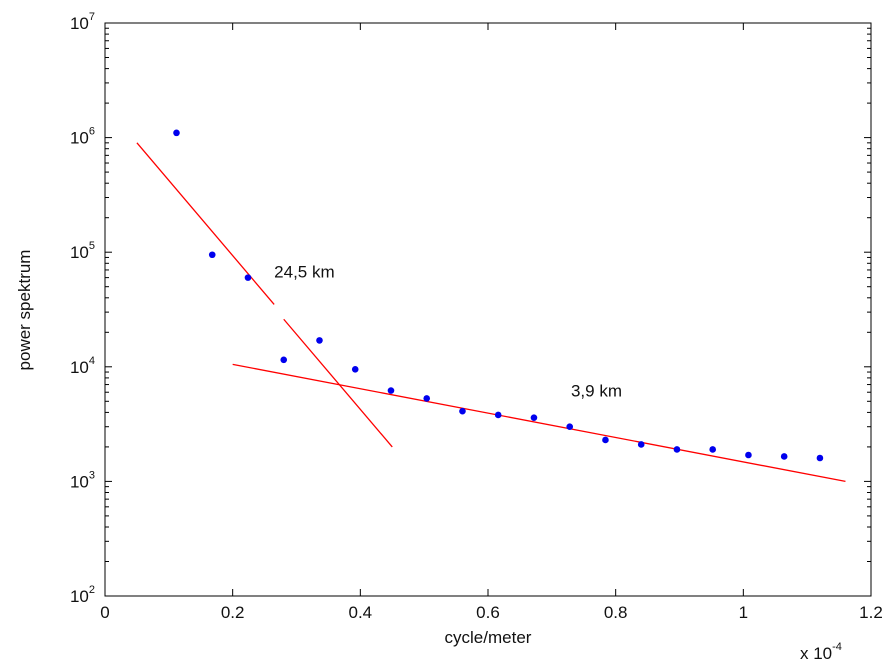 Image resolution: width=890 pixels, height=663 pixels. What do you see at coordinates (304, 272) in the screenshot?
I see `annotation-label: 24,5 km` at bounding box center [304, 272].